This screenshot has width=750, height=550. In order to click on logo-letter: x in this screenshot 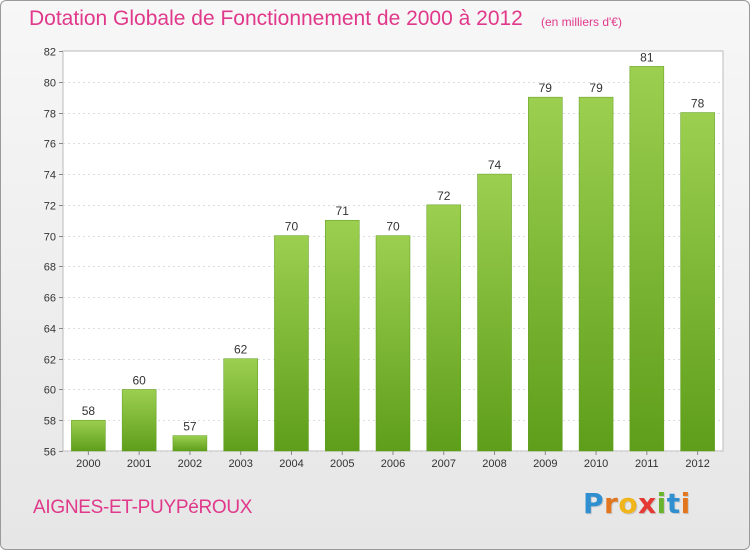, I will do `click(647, 503)`.